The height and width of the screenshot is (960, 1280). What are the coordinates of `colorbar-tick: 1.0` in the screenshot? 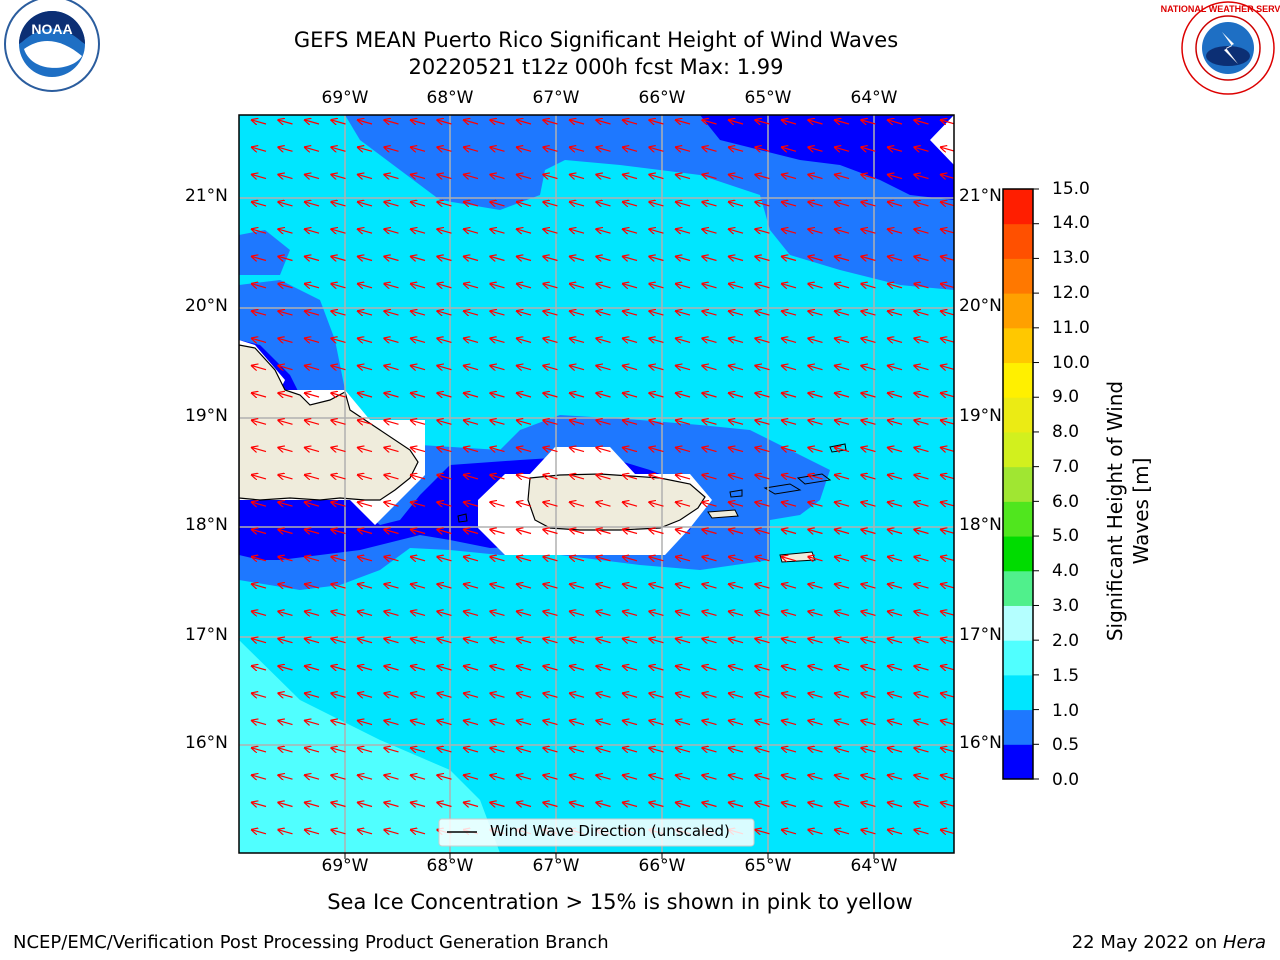 It's located at (1066, 711).